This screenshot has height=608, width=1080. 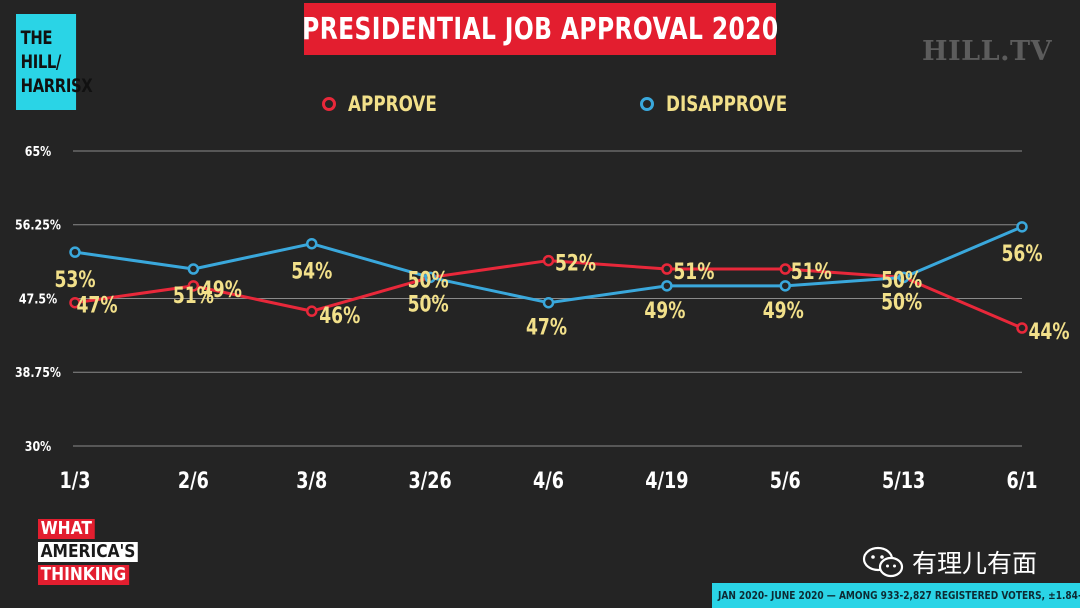 I want to click on disapprove-data-label: 51%, so click(x=193, y=296).